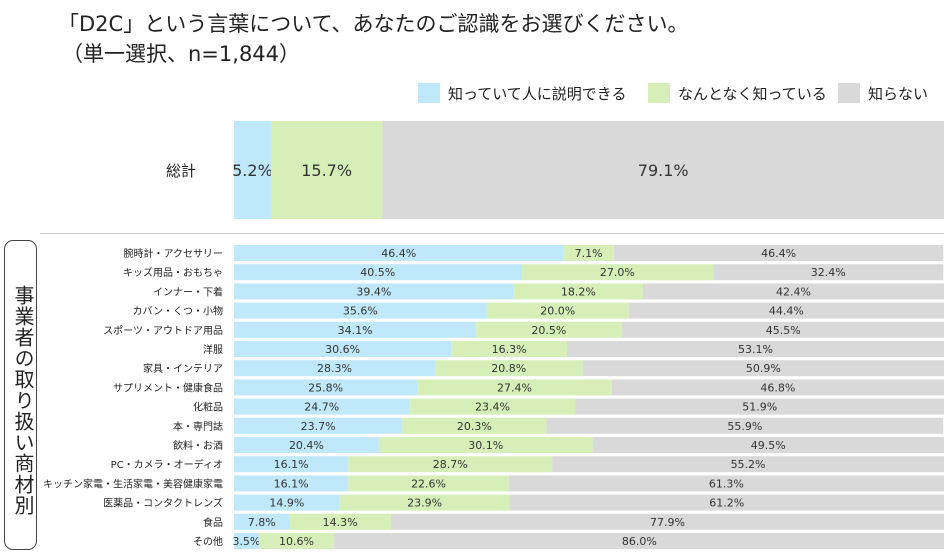  Describe the element at coordinates (213, 349) in the screenshot. I see `category-label: 洋服` at that location.